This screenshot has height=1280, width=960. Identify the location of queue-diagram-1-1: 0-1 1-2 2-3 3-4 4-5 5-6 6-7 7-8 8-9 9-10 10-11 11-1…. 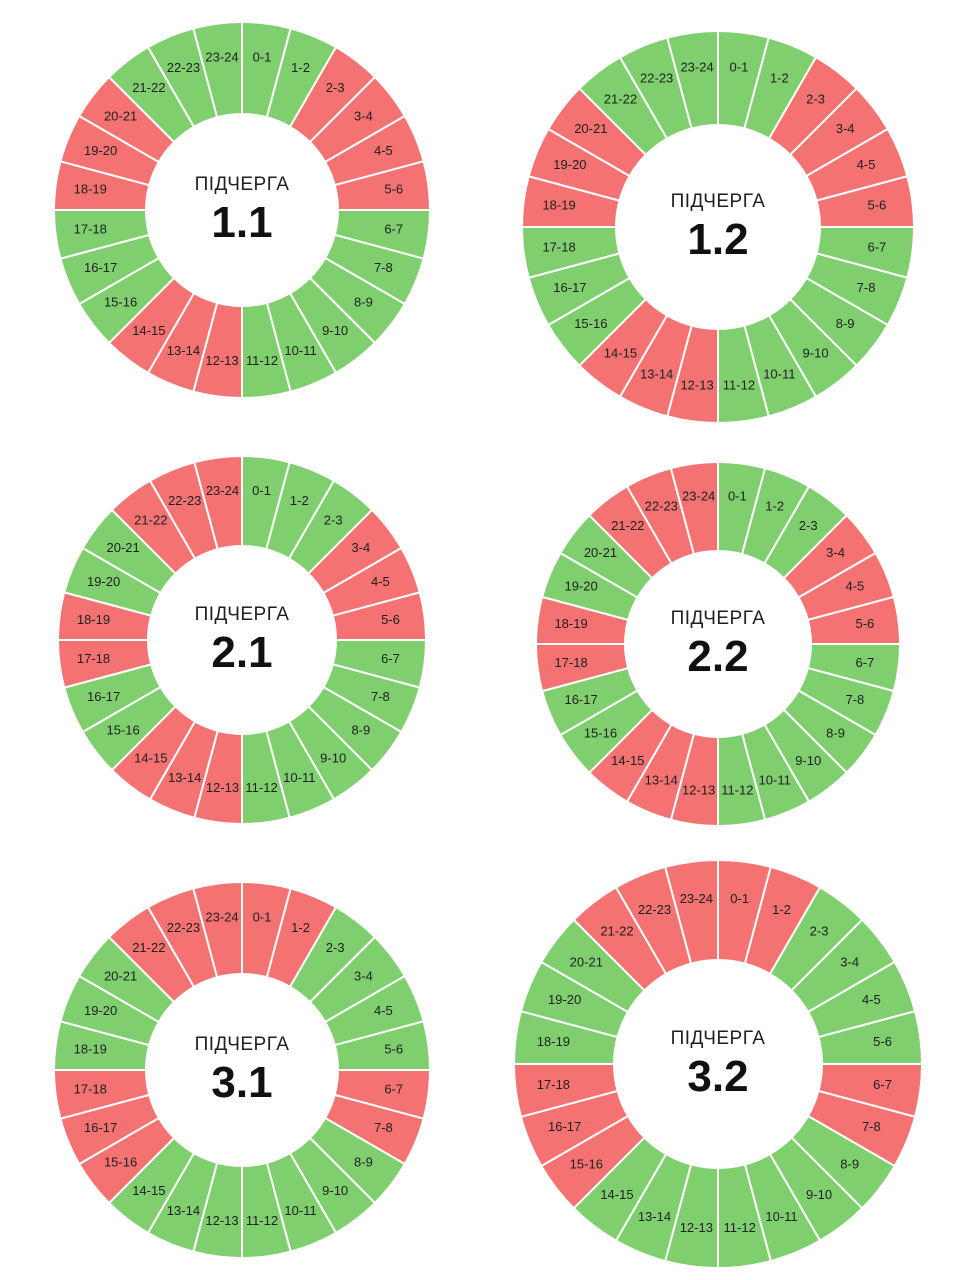
(242, 210).